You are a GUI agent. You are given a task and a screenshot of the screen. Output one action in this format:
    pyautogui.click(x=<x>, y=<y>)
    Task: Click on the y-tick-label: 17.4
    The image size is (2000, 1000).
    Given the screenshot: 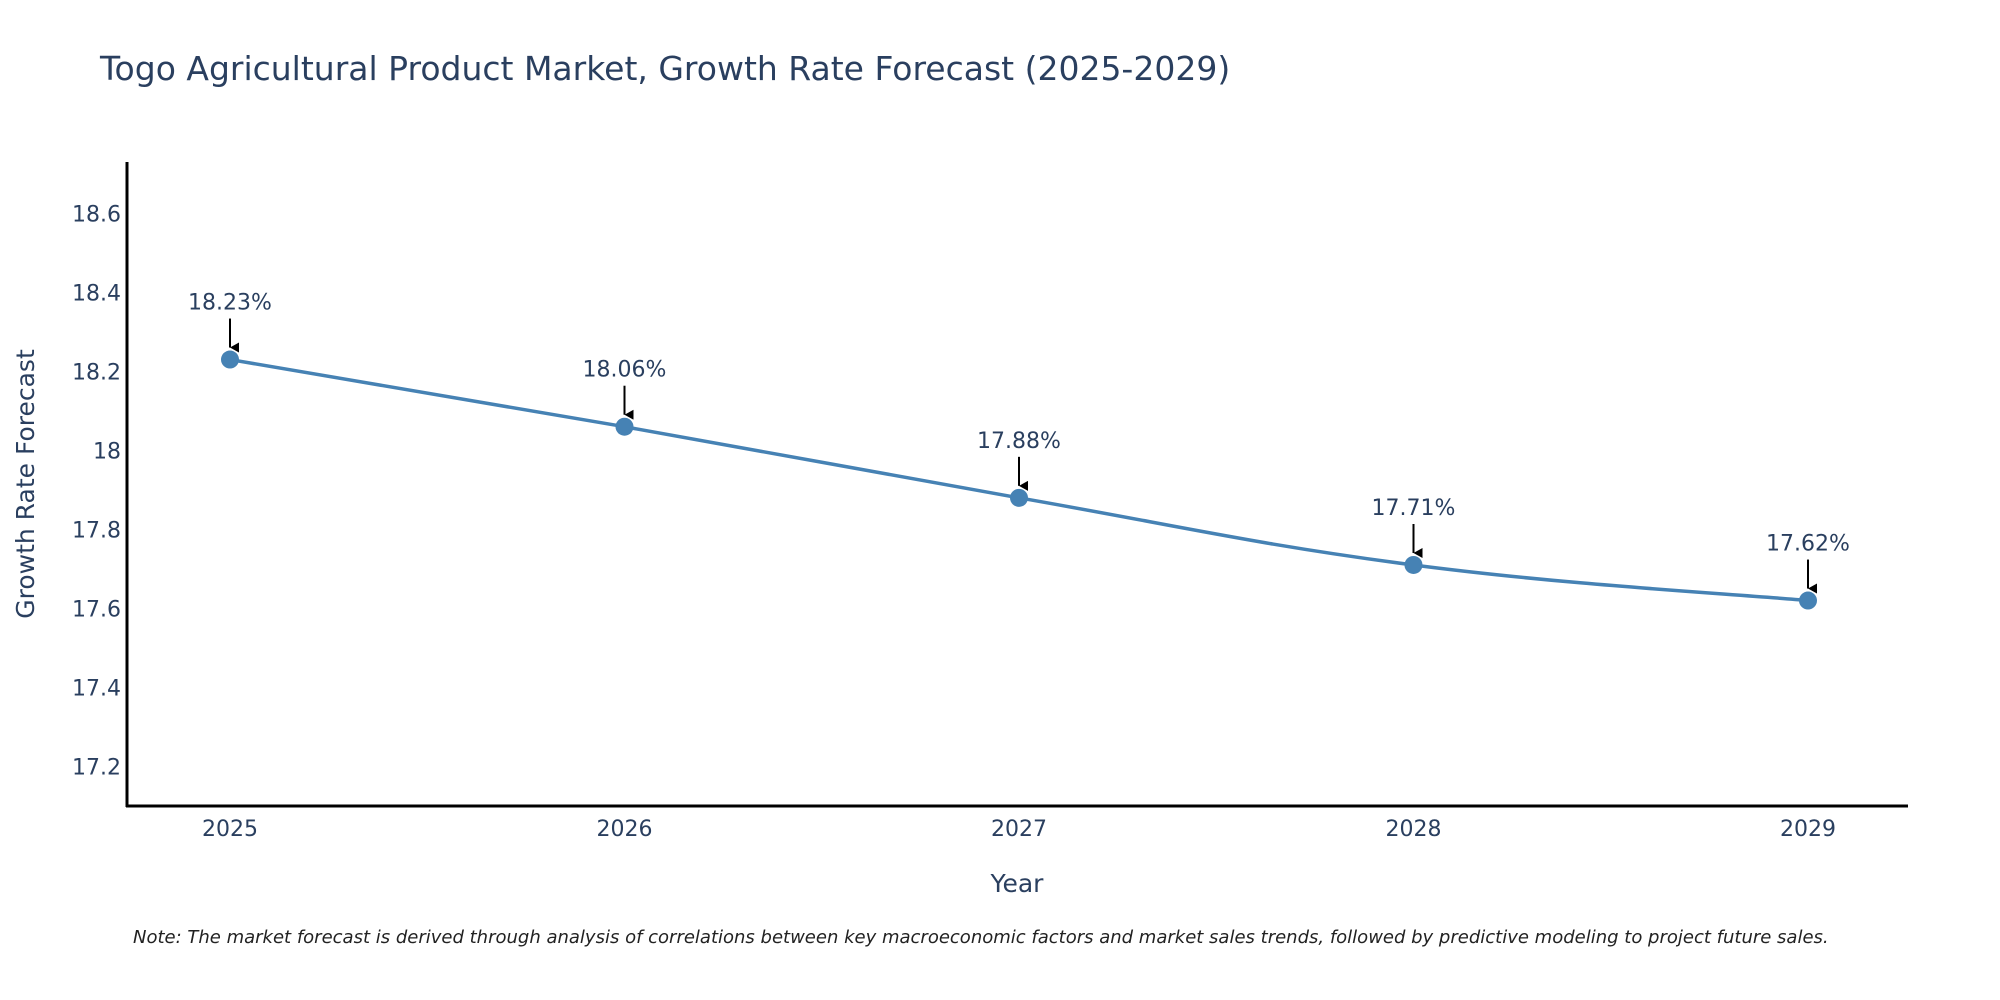 What is the action you would take?
    pyautogui.click(x=96, y=688)
    